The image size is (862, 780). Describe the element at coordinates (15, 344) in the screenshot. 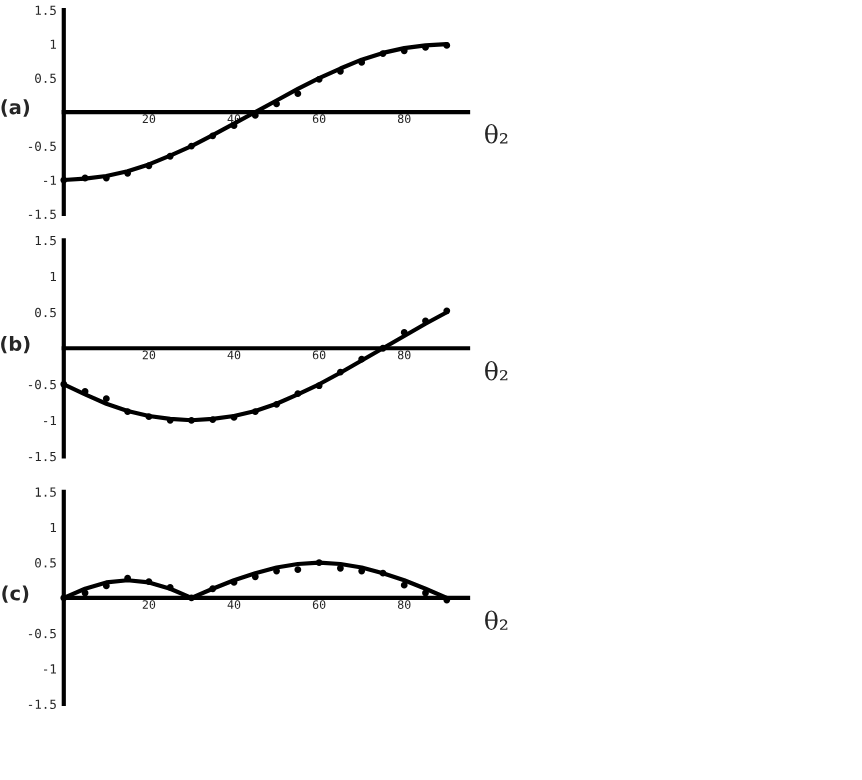

I see `y-axis-title: (b)` at that location.